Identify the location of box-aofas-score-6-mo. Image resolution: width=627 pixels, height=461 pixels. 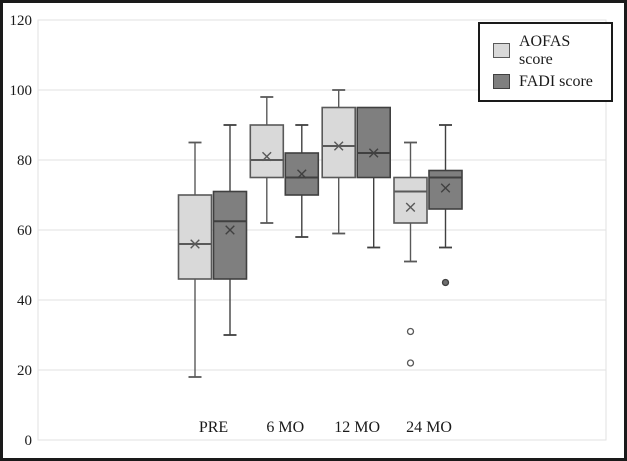
(267, 160).